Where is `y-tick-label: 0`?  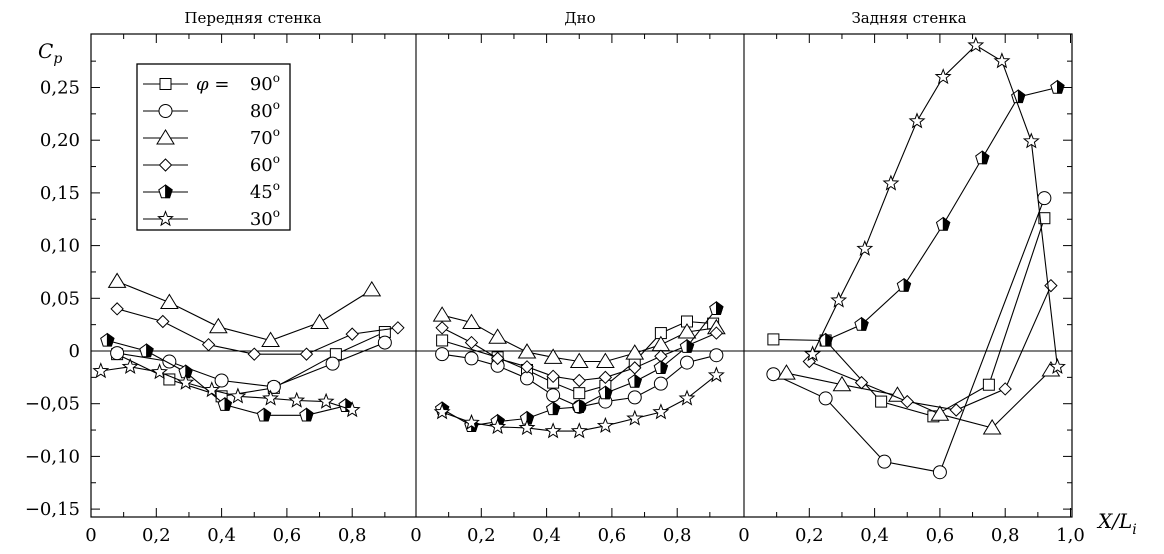 y-tick-label: 0 is located at coordinates (74, 351).